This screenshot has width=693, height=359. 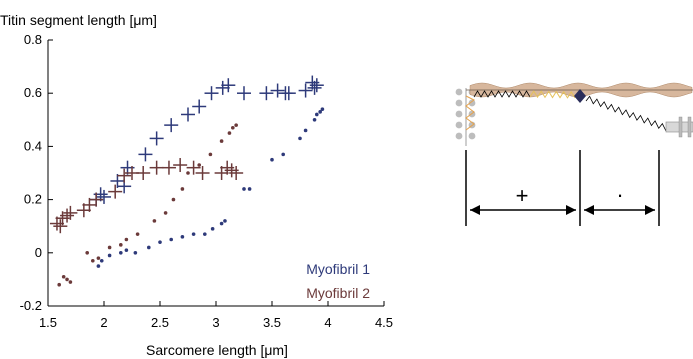 What do you see at coordinates (552, 94) in the screenshot?
I see `titin-spring-pevk` at bounding box center [552, 94].